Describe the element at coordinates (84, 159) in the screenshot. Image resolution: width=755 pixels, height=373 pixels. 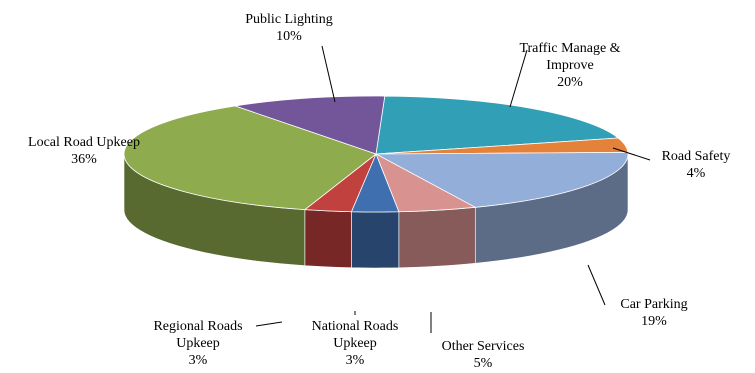
I see `value-label-local-road-upkeep: 36%` at that location.